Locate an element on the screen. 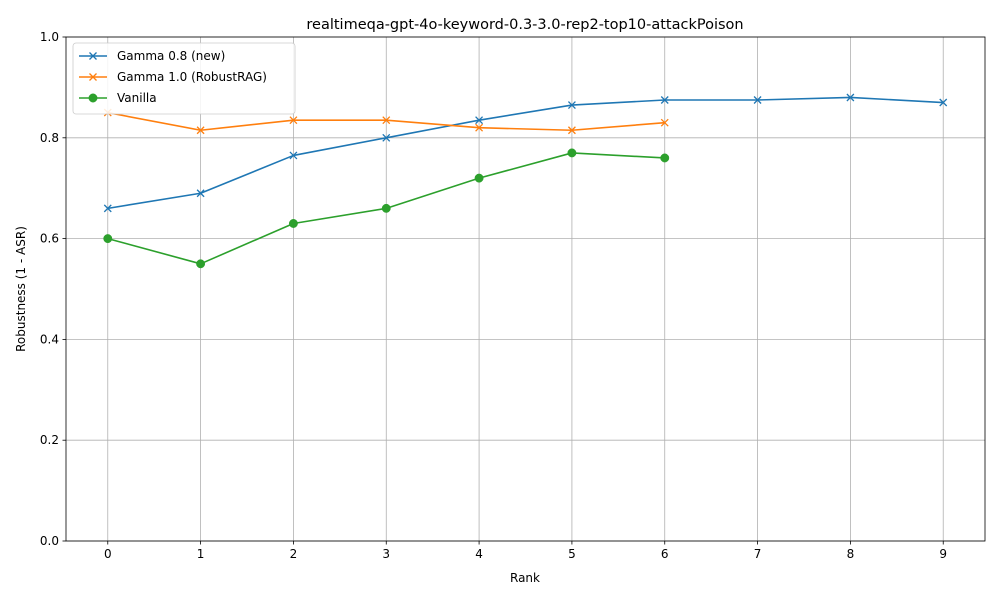 The width and height of the screenshot is (1000, 600). x-tick-label: 2 is located at coordinates (294, 554).